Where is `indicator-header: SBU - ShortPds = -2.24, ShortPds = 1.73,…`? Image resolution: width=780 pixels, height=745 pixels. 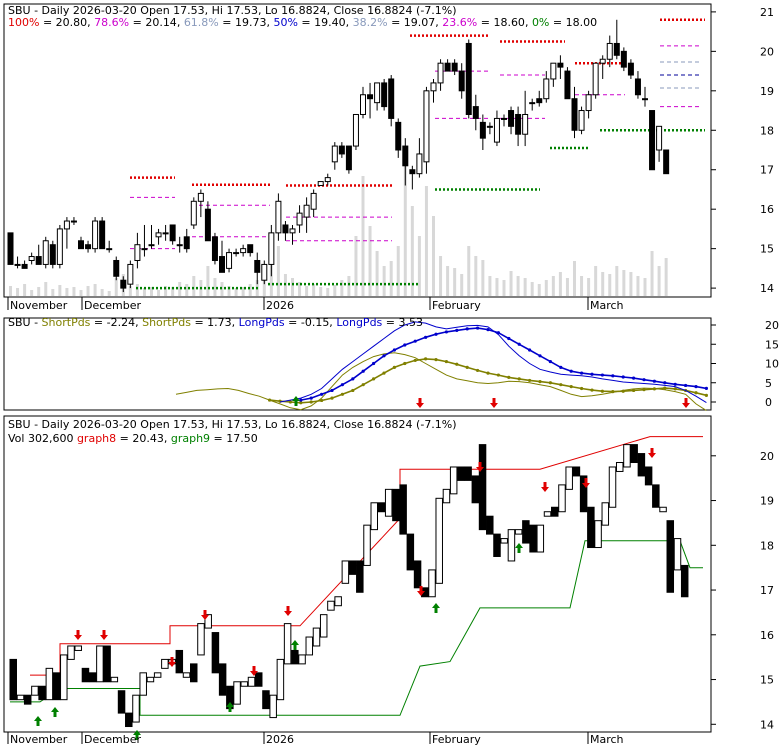
indicator-header: SBU - ShortPds = -2.24, ShortPds = 1.73,… is located at coordinates (215, 322).